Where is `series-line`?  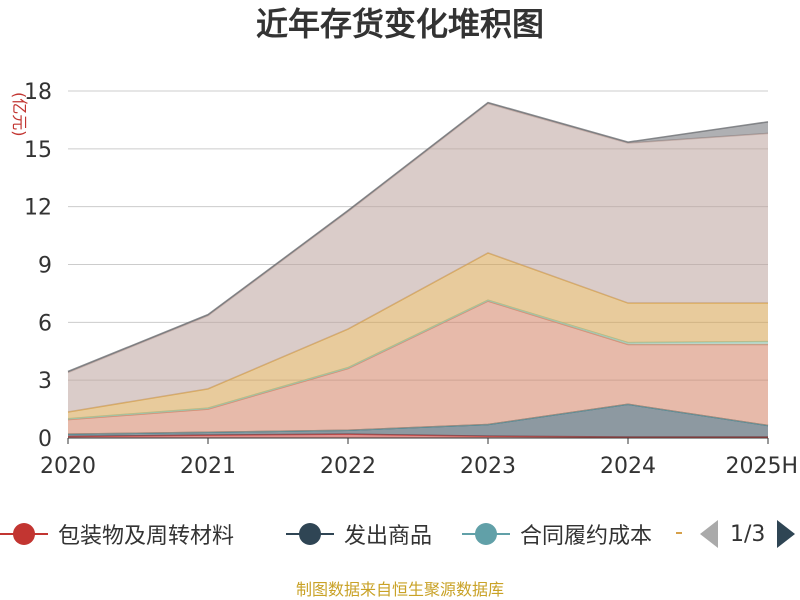
series-line is located at coordinates (418, 419).